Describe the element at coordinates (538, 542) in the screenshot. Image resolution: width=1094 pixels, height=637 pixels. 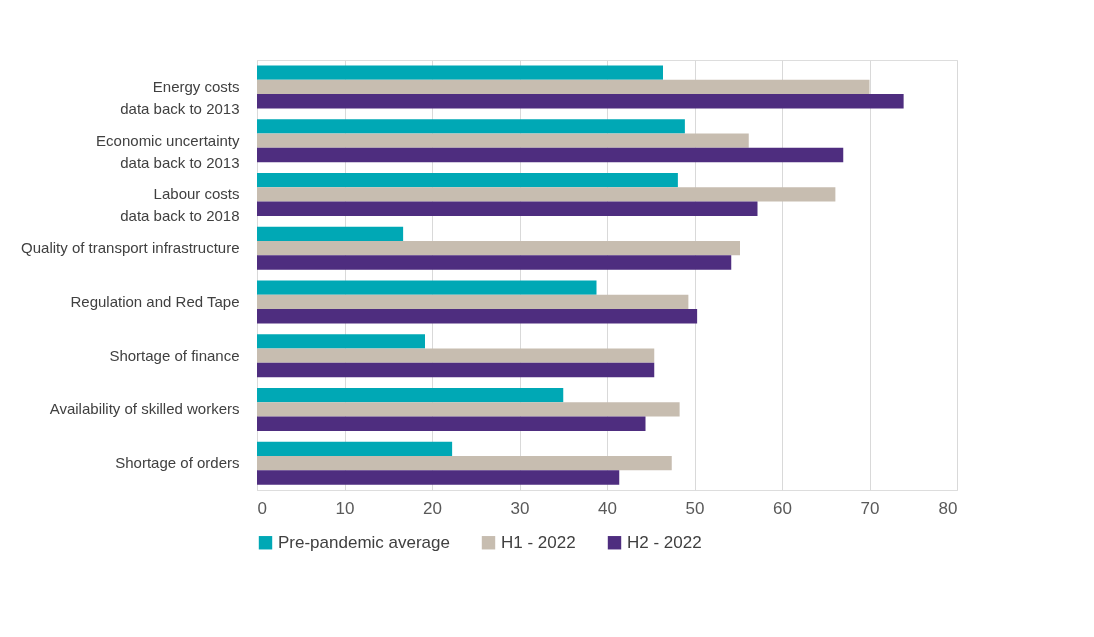
I see `legend-label: H1 - 2022` at that location.